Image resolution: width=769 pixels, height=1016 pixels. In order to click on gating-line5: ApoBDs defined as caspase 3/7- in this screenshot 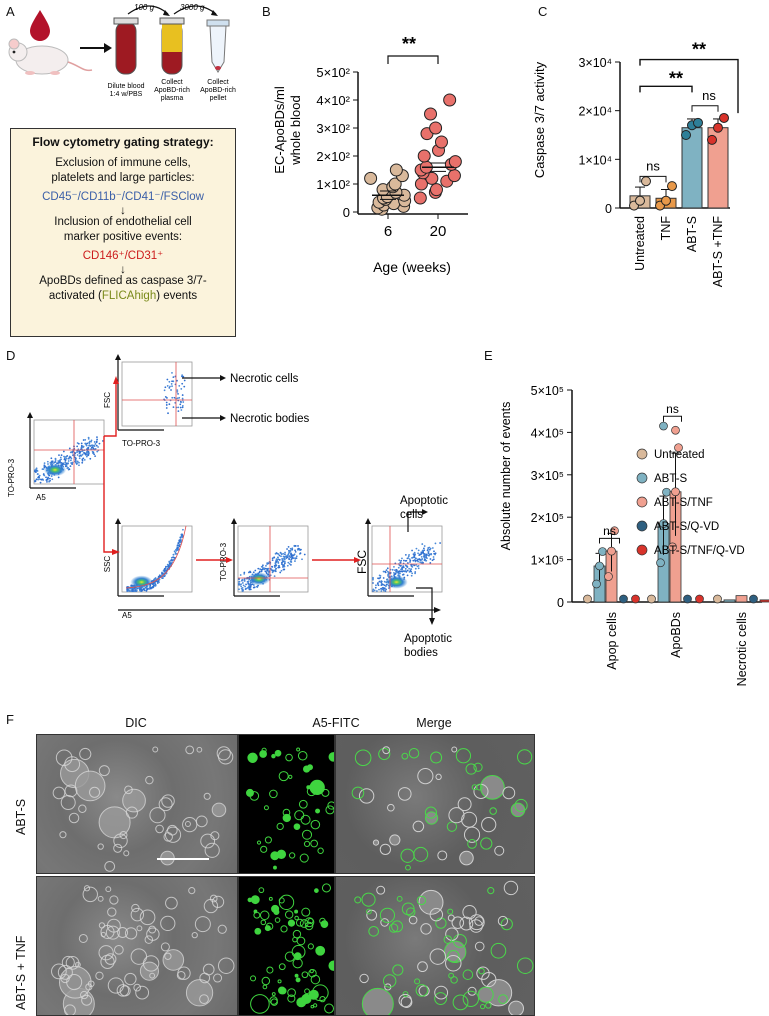, I will do `click(123, 281)`.